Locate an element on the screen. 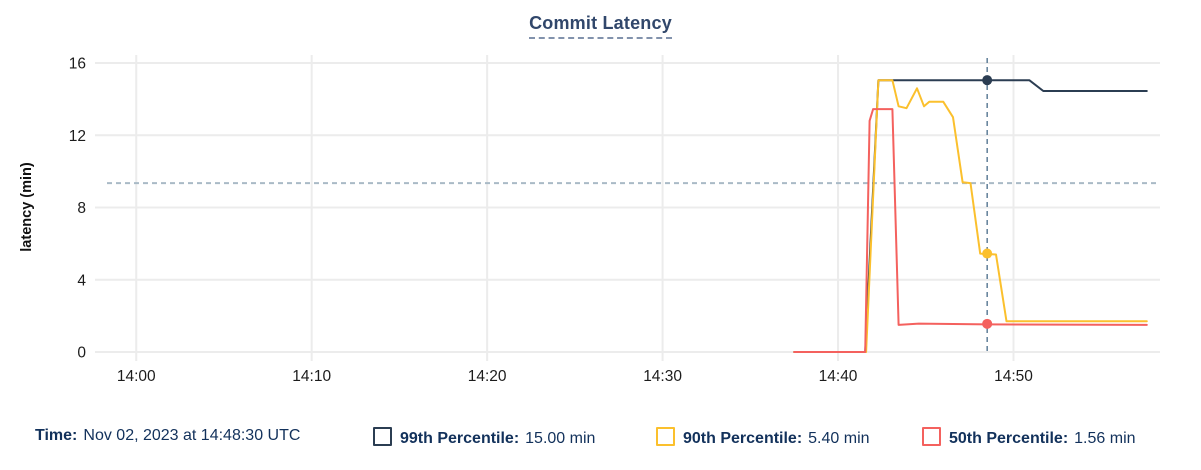 Image resolution: width=1201 pixels, height=470 pixels. legend-time: Time: Nov 02, 2023 at 14:48:30 UTC is located at coordinates (167, 436).